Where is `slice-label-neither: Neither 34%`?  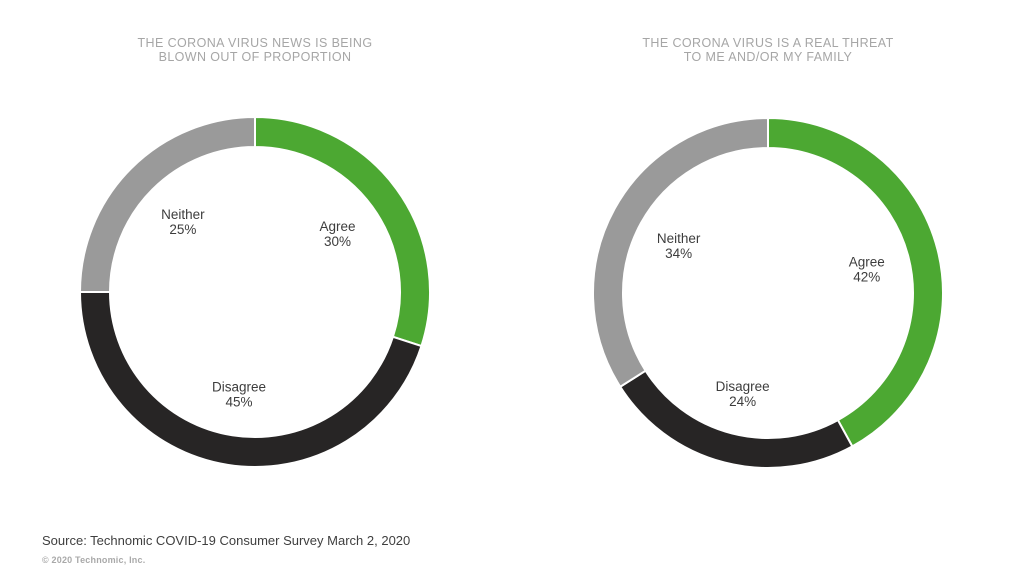 slice-label-neither: Neither 34% is located at coordinates (679, 246).